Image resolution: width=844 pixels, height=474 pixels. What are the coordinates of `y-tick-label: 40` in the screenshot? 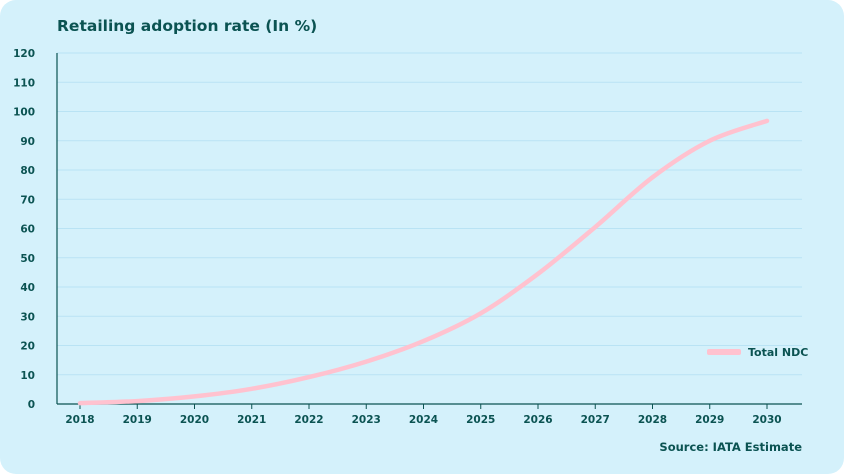 It's located at (27, 288).